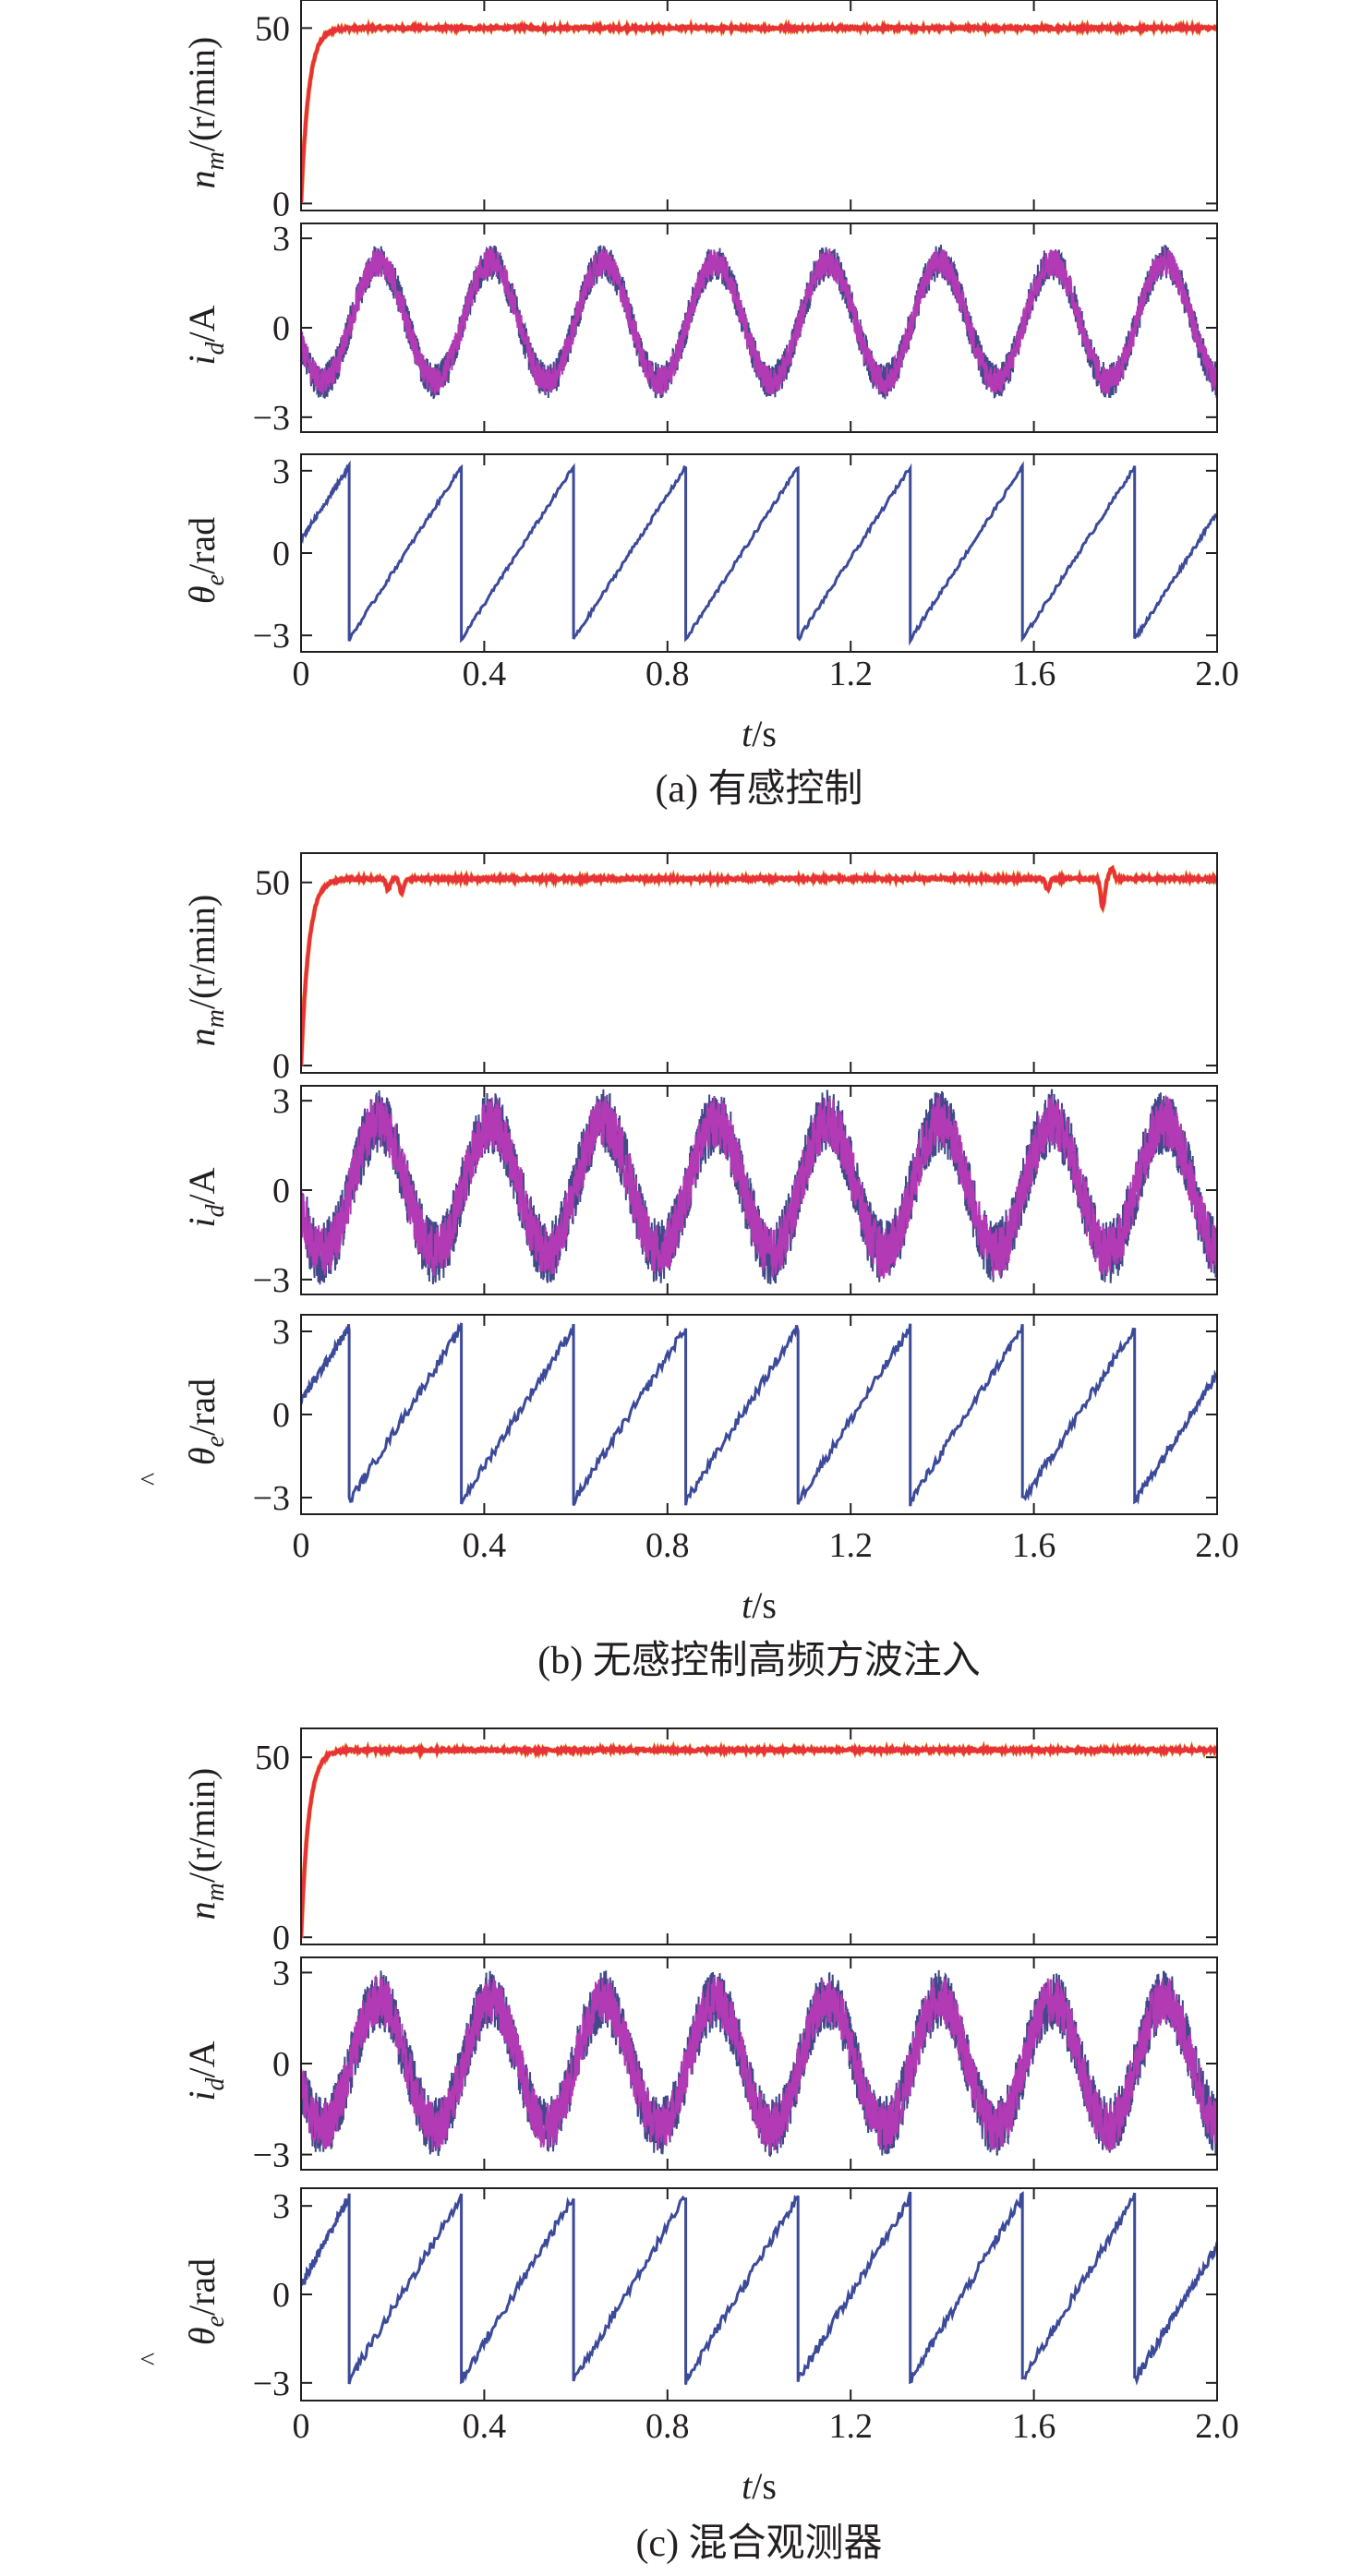 The width and height of the screenshot is (1363, 2576). What do you see at coordinates (759, 2543) in the screenshot?
I see `subfigure-caption: (c) 混合观测器` at bounding box center [759, 2543].